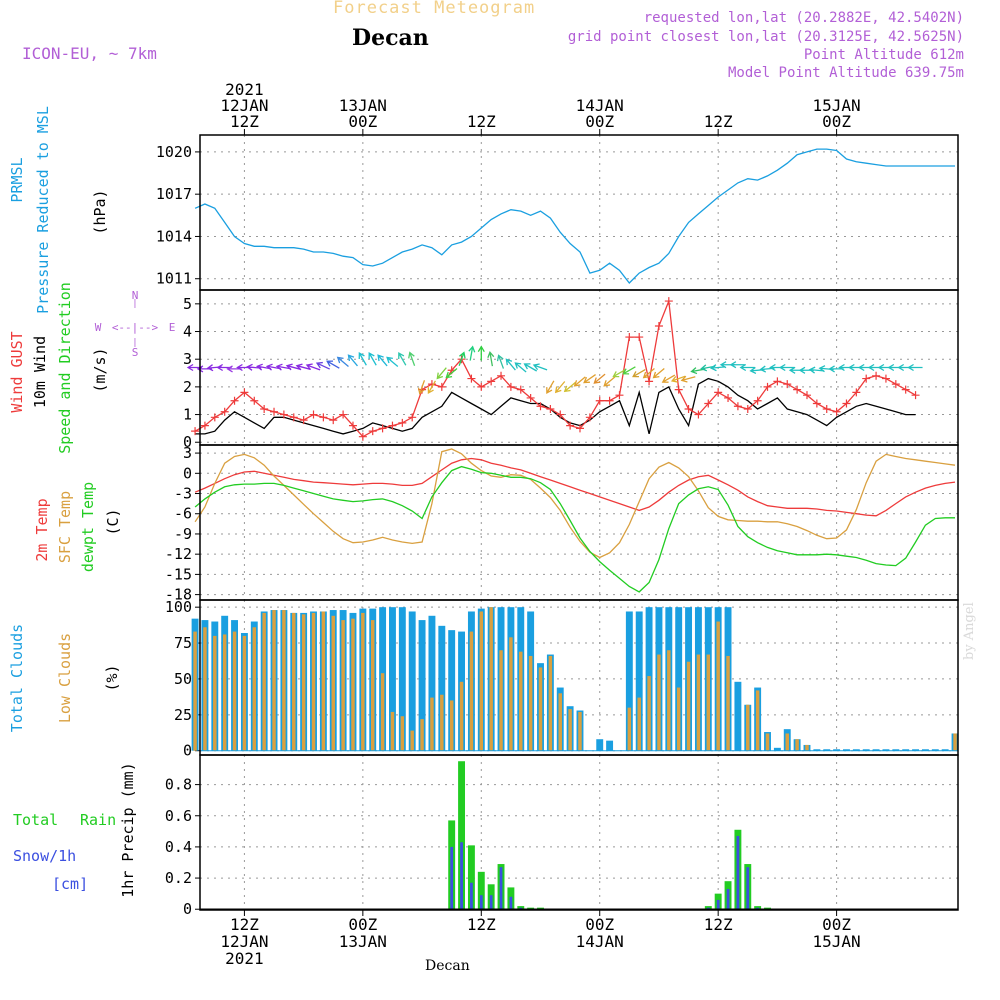 This screenshot has width=1000, height=1000. Describe the element at coordinates (390, 38) in the screenshot. I see `location-title: Decan` at that location.